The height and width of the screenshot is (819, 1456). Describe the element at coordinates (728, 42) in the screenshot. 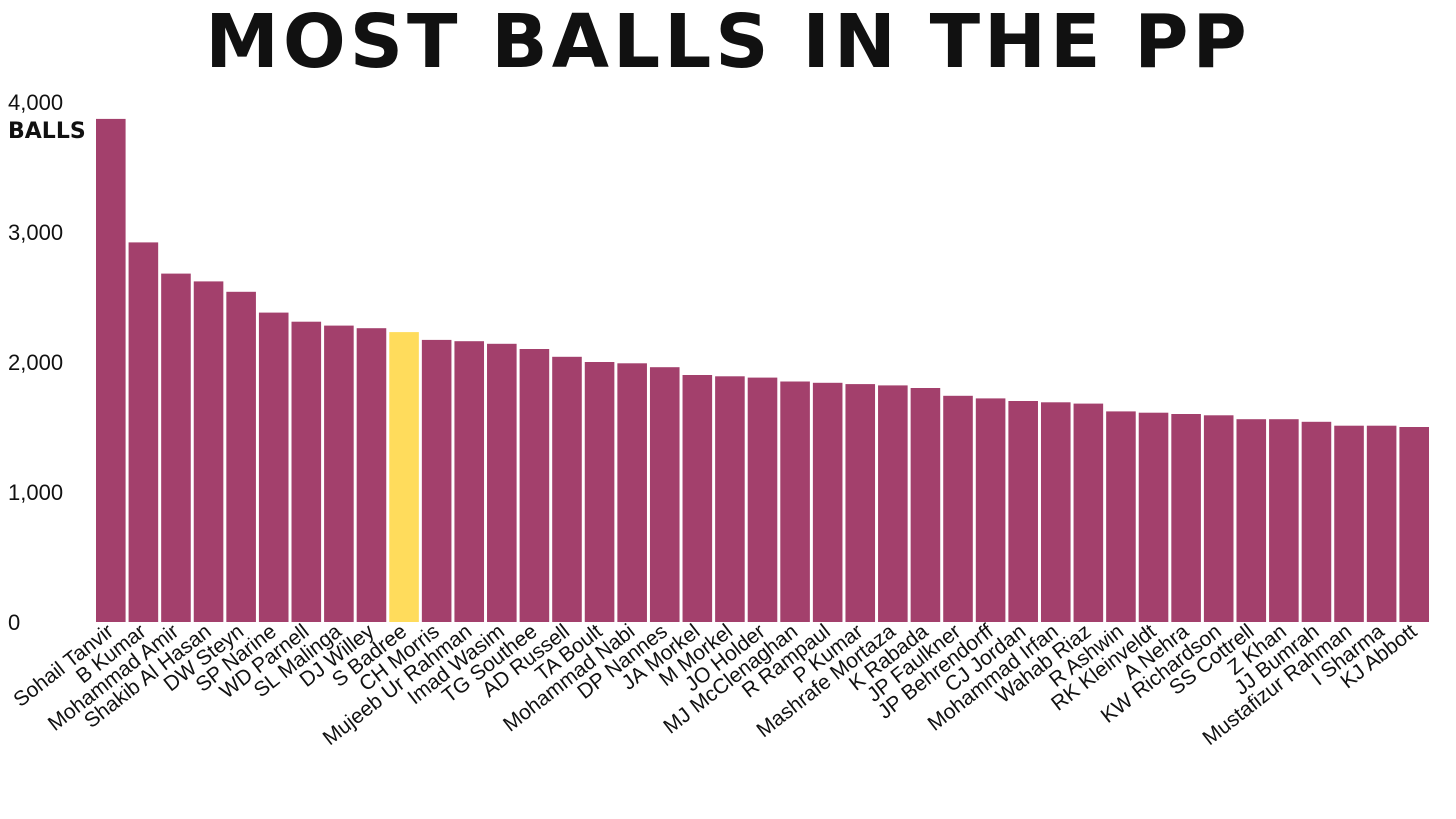

I see `chart-title: Most balls in the PP` at that location.